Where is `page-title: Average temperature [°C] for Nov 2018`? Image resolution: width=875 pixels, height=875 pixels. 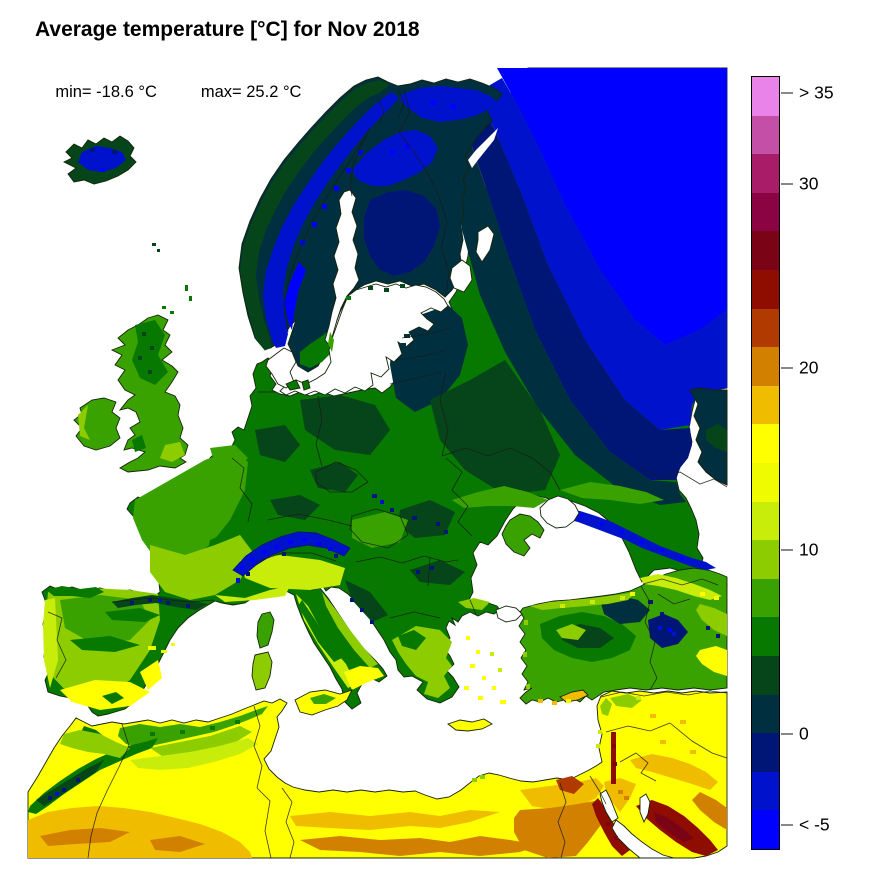 page-title: Average temperature [°C] for Nov 2018 is located at coordinates (227, 29).